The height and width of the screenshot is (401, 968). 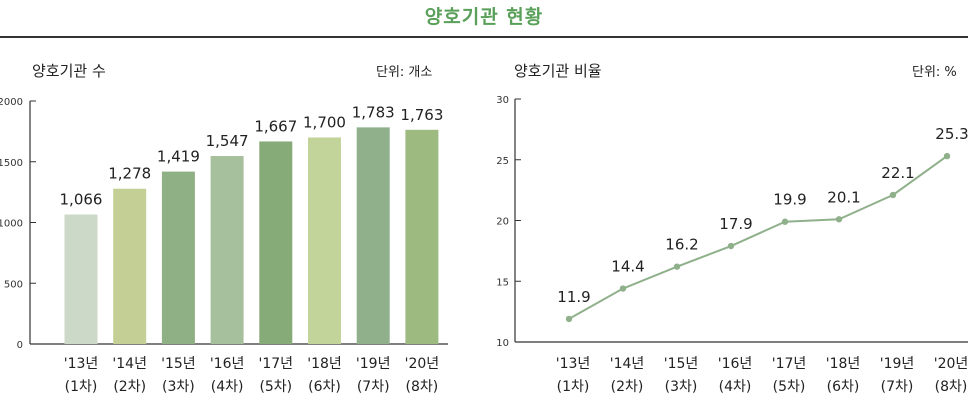 I want to click on bar-data-label-6: 1,783, so click(x=373, y=112).